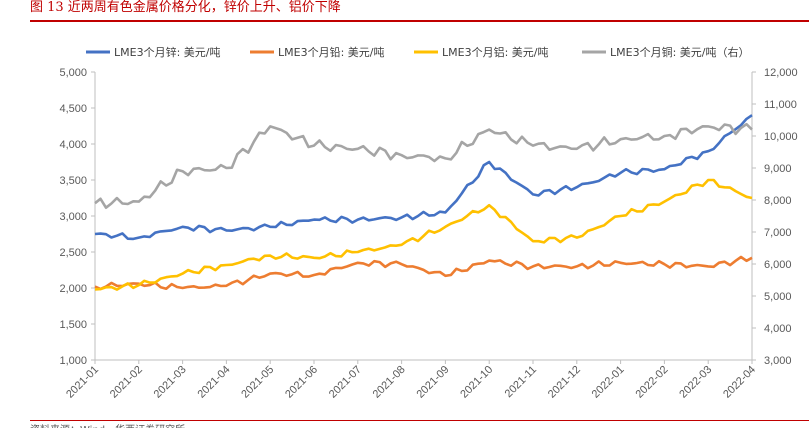 The height and width of the screenshot is (428, 809). Describe the element at coordinates (107, 424) in the screenshot. I see `source-note: 资料来源：Wind，华西证券研究所` at that location.